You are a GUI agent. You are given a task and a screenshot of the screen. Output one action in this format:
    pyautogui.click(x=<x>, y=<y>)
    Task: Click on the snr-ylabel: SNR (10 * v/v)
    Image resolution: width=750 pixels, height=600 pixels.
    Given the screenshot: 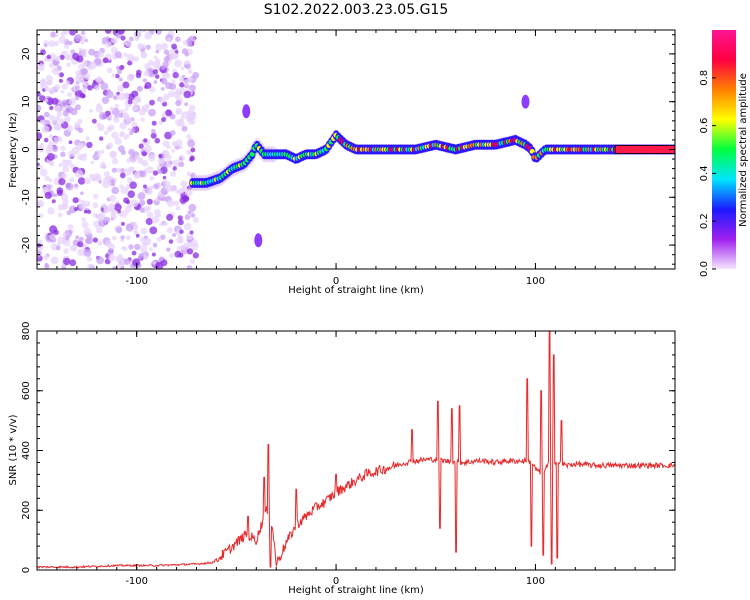 What is the action you would take?
    pyautogui.click(x=13, y=449)
    